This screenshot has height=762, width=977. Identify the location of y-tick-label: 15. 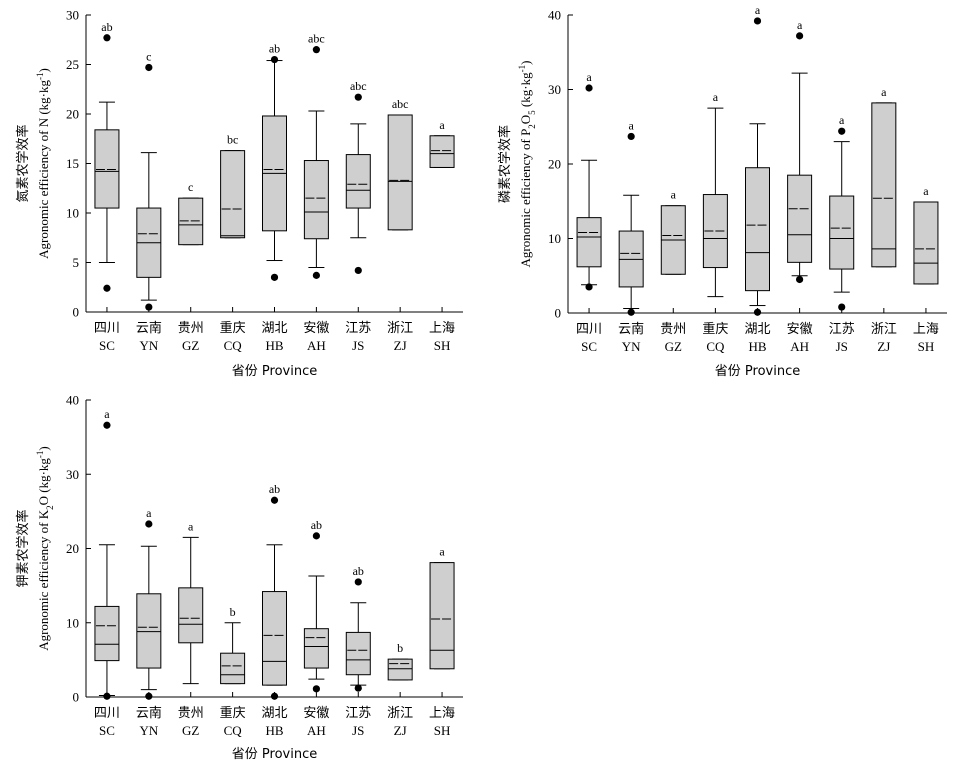
(72, 163).